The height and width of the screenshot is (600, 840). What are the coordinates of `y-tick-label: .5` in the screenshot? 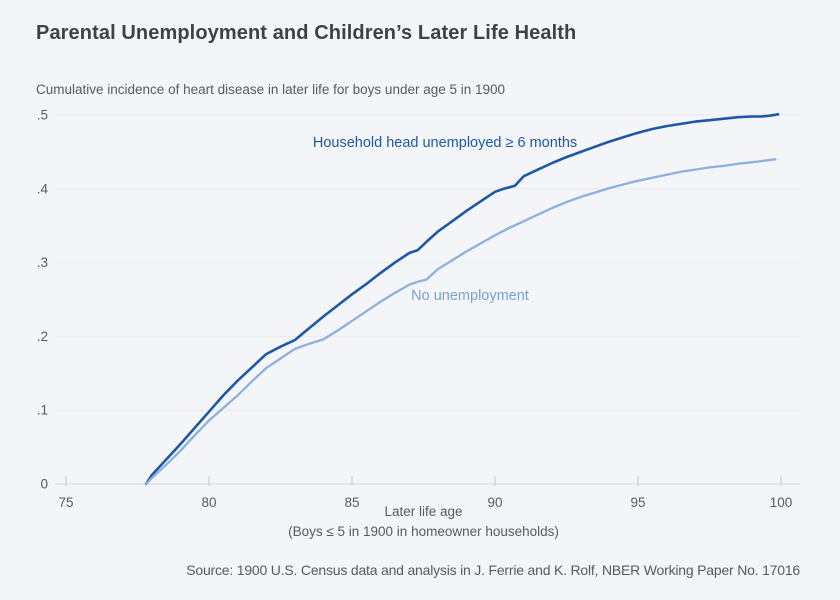 It's located at (42, 115).